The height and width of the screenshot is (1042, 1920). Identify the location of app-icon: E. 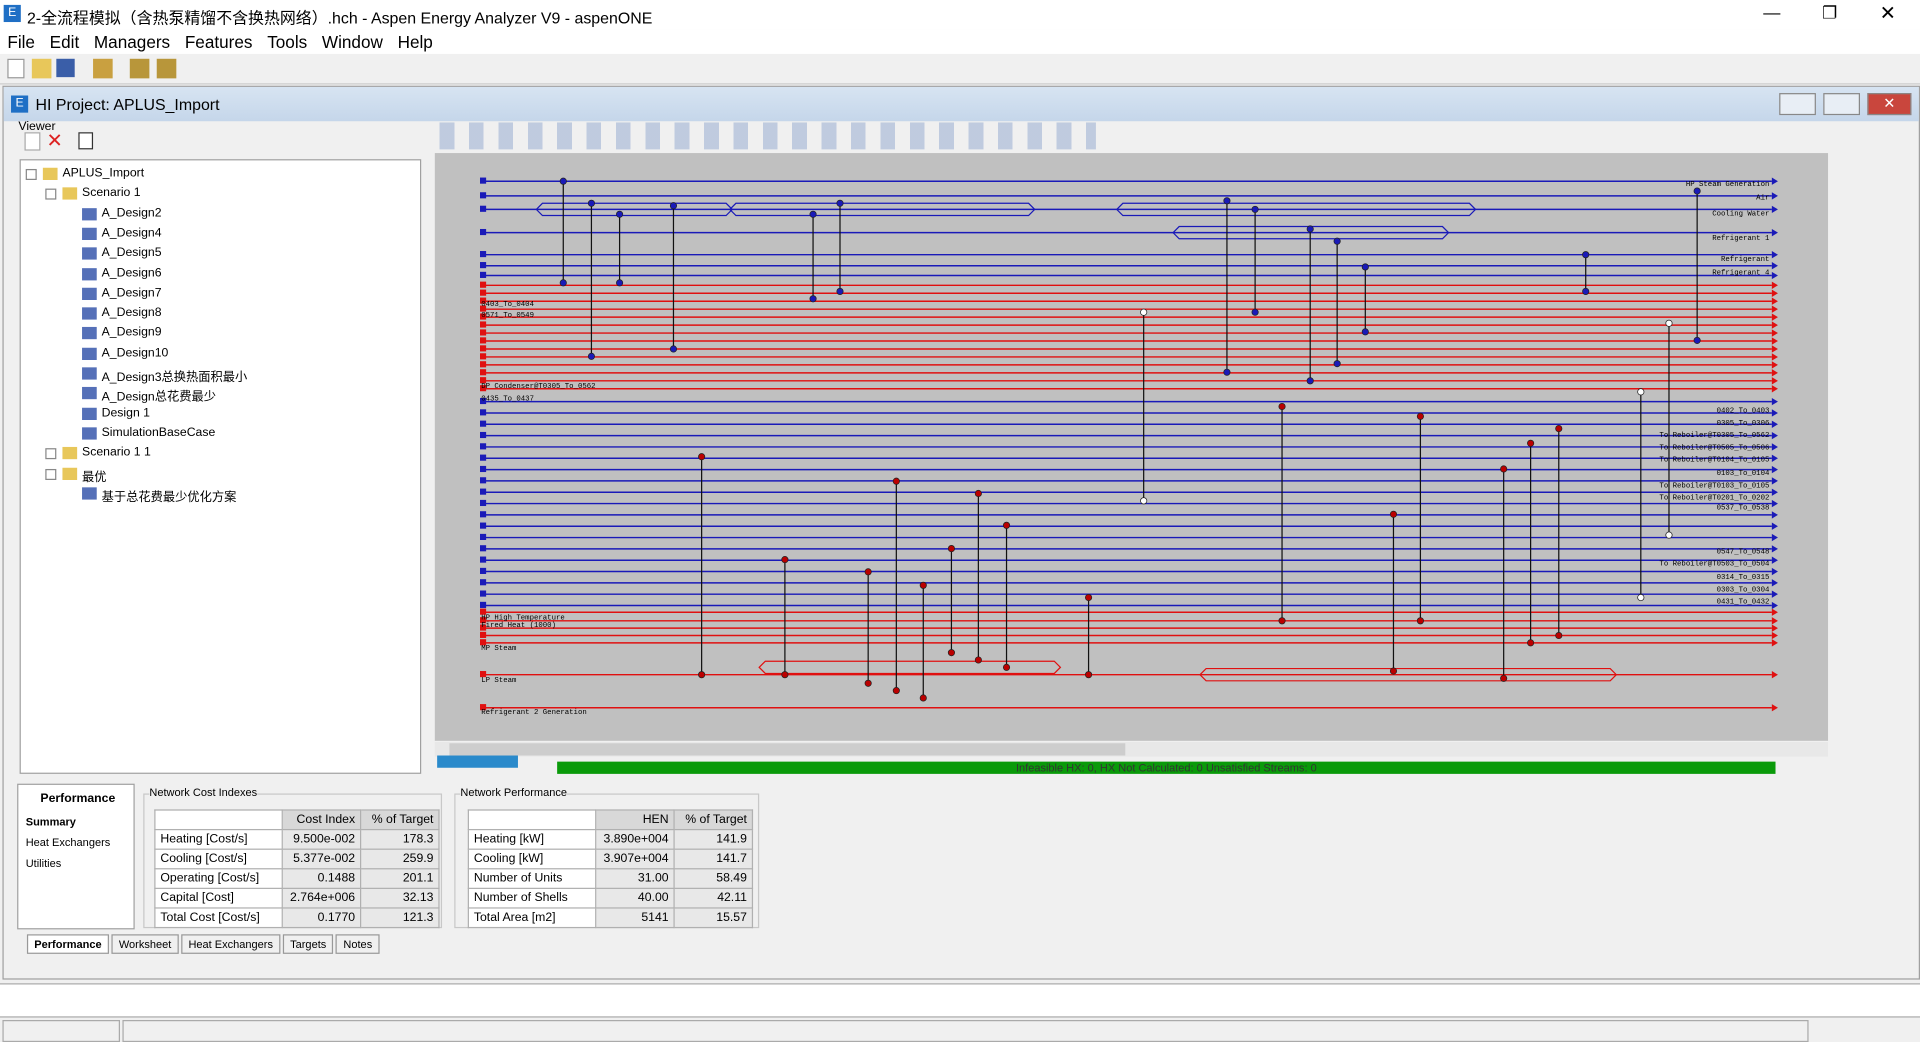
(12, 13).